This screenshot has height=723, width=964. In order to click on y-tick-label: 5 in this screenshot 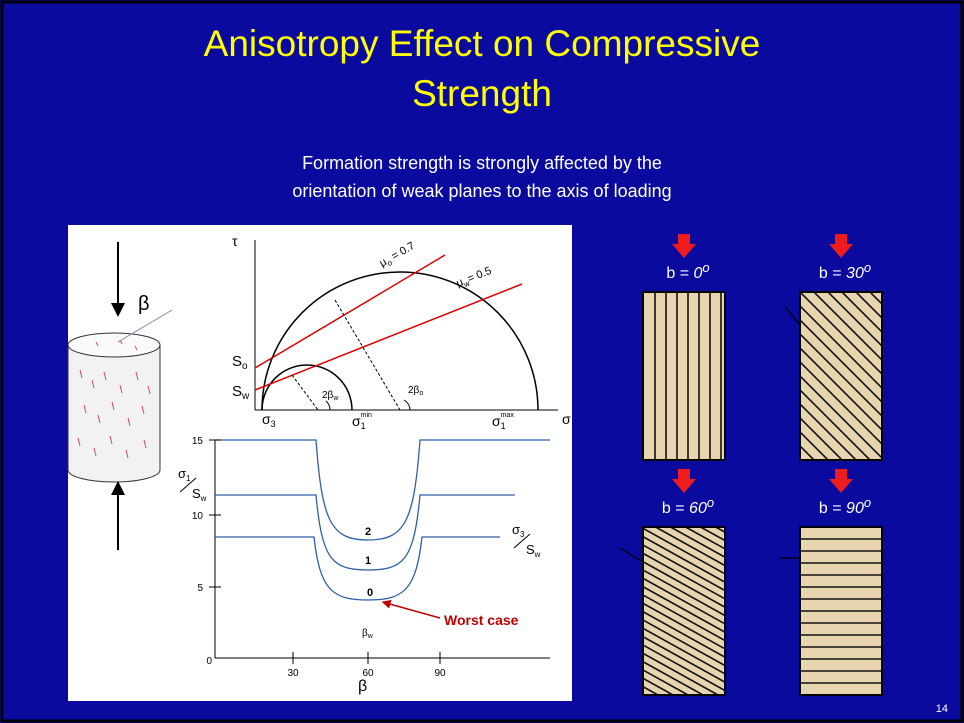, I will do `click(200, 588)`.